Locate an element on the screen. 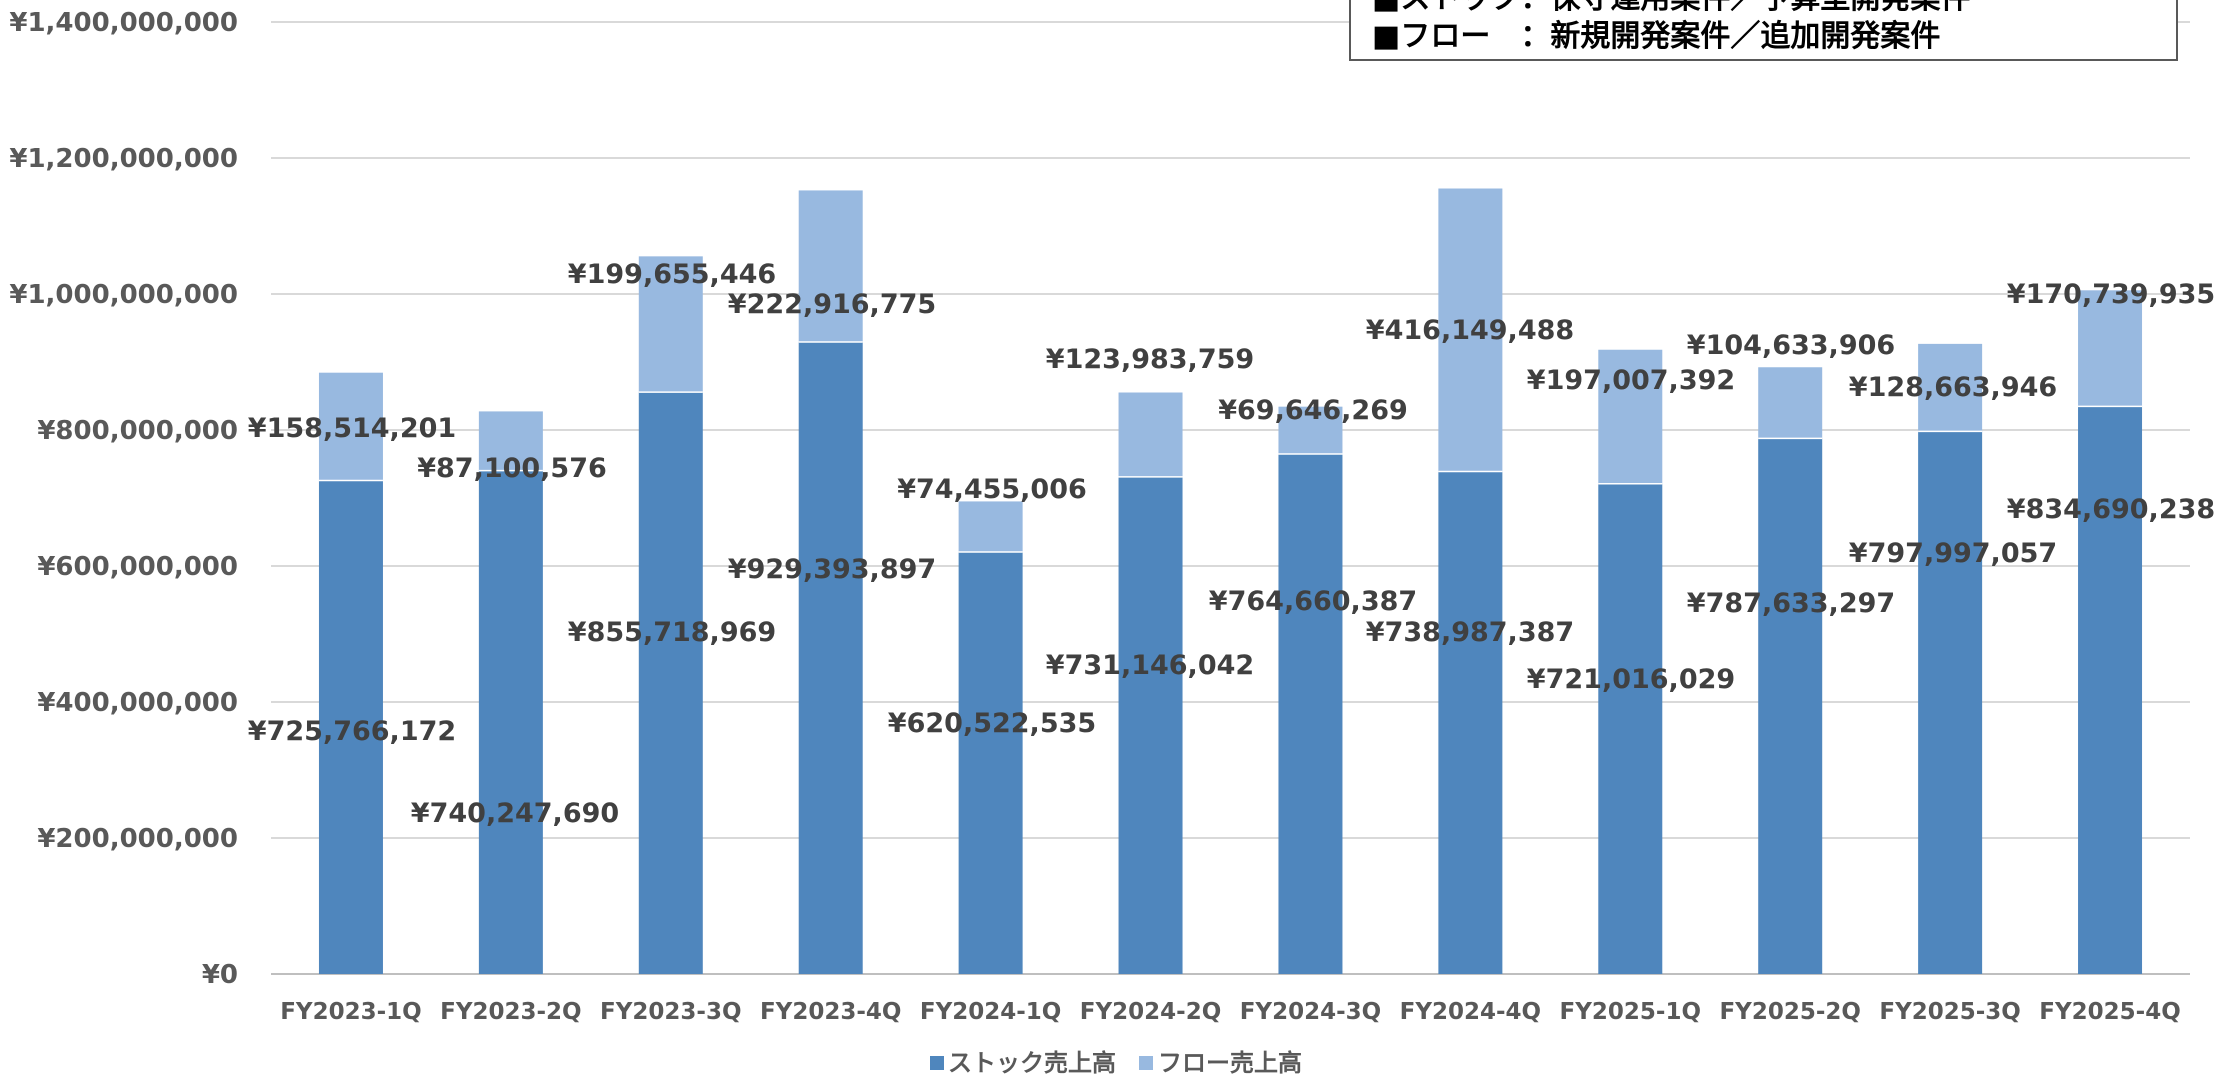  y-tick-label: ¥400,000,000 is located at coordinates (137, 703).